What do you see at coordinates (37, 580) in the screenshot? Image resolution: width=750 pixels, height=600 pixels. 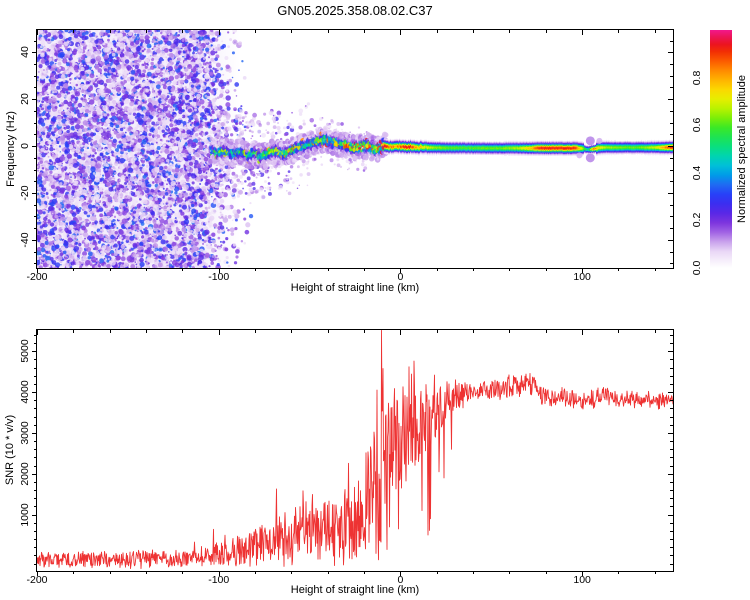 I see `x-tick-label: -200` at bounding box center [37, 580].